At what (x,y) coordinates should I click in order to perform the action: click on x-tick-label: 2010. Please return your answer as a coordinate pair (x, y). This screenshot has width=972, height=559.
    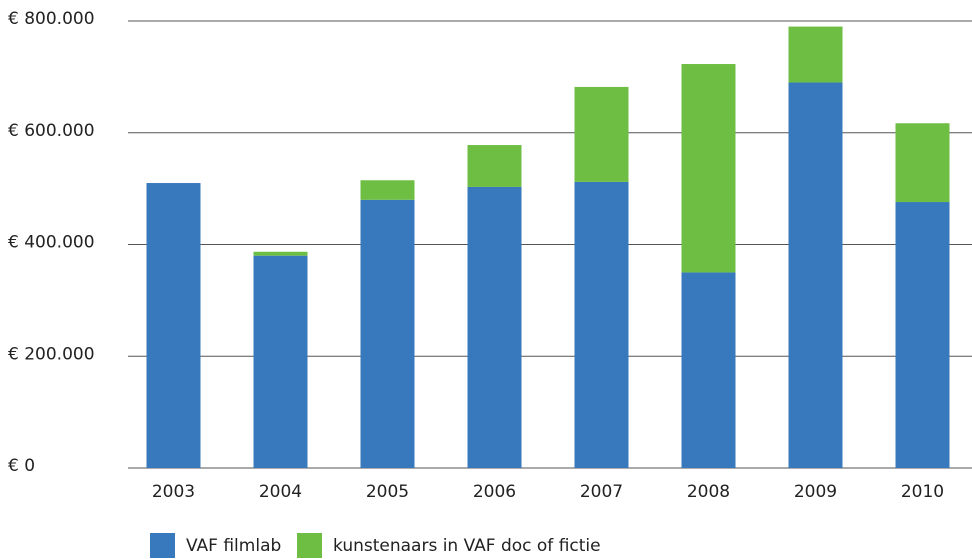
    Looking at the image, I should click on (922, 492).